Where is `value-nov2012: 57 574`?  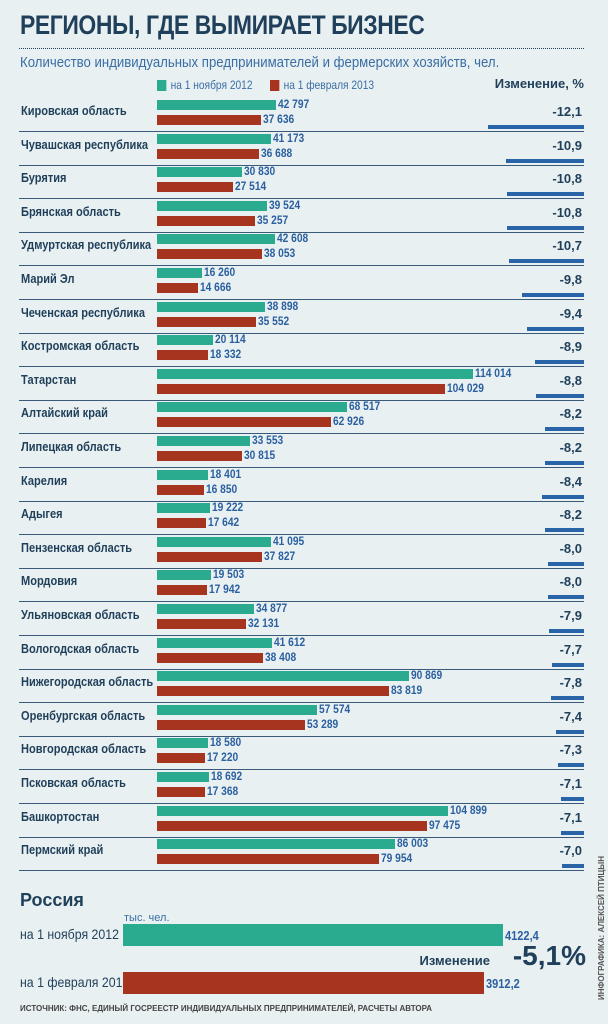 value-nov2012: 57 574 is located at coordinates (334, 708).